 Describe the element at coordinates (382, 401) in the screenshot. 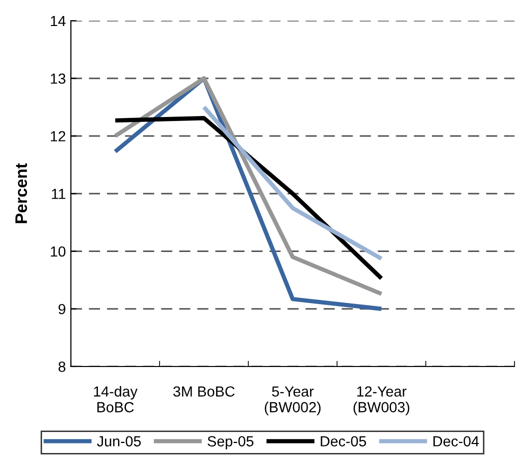

I see `x-tick-label: 12-Year (BW003)` at that location.